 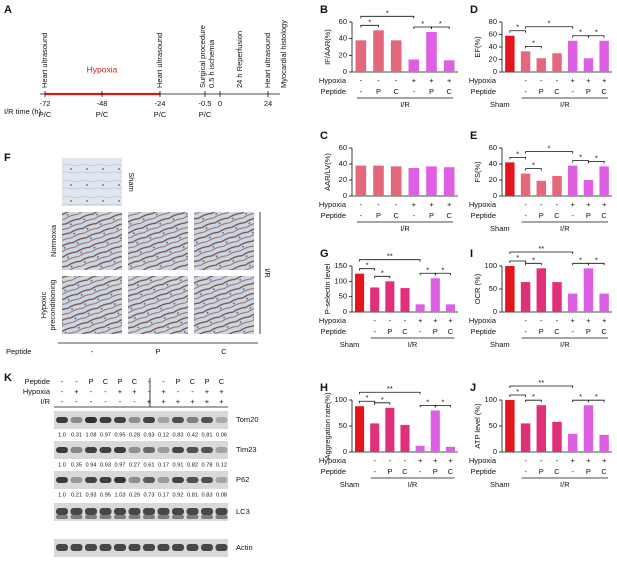 What do you see at coordinates (120, 495) in the screenshot?
I see `band-value: 1.03` at bounding box center [120, 495].